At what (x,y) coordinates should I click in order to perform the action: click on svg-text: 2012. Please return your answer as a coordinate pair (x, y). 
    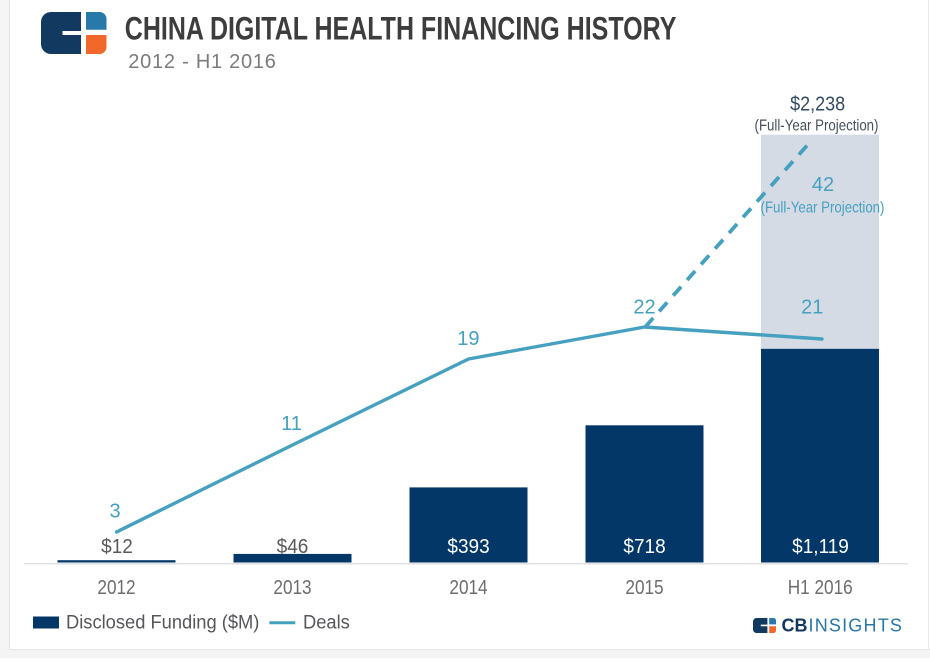
    Looking at the image, I should click on (116, 587).